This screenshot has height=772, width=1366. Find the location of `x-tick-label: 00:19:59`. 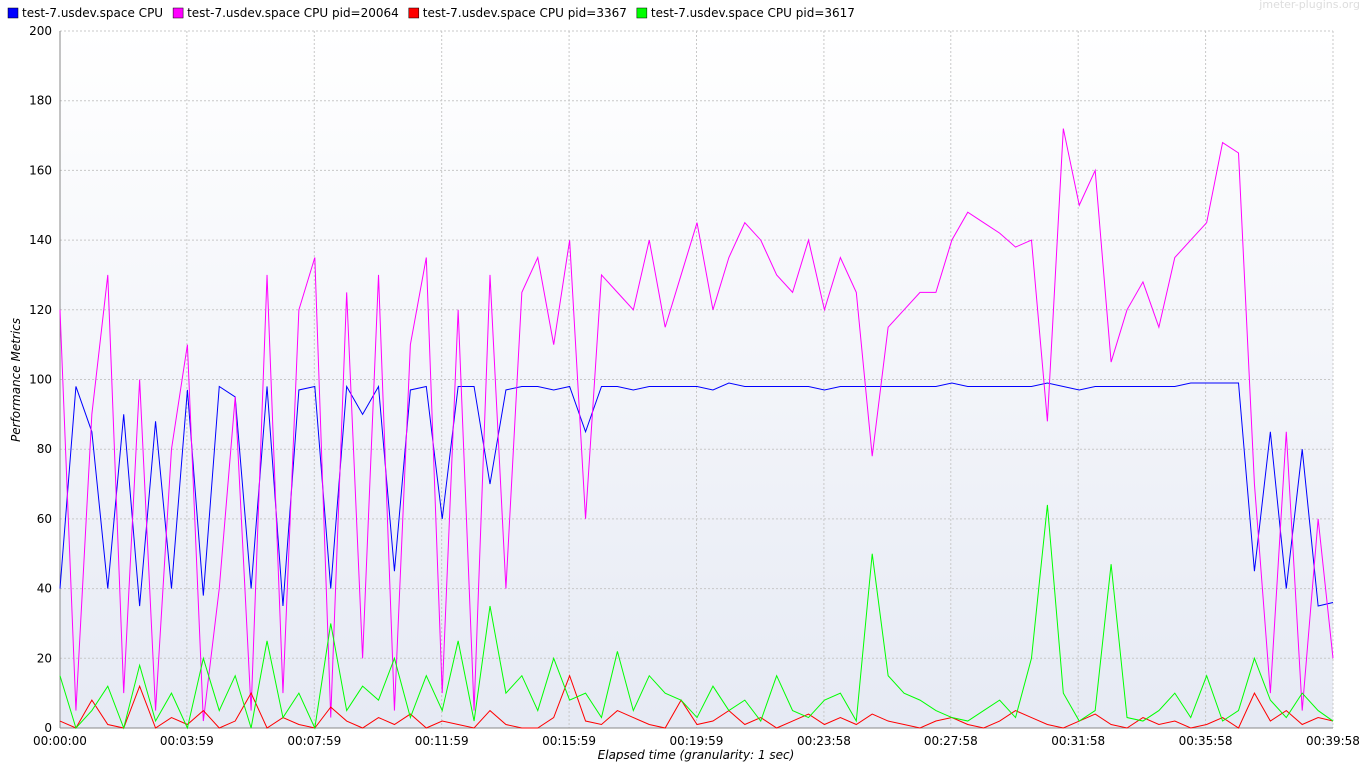

x-tick-label: 00:19:59 is located at coordinates (697, 741).